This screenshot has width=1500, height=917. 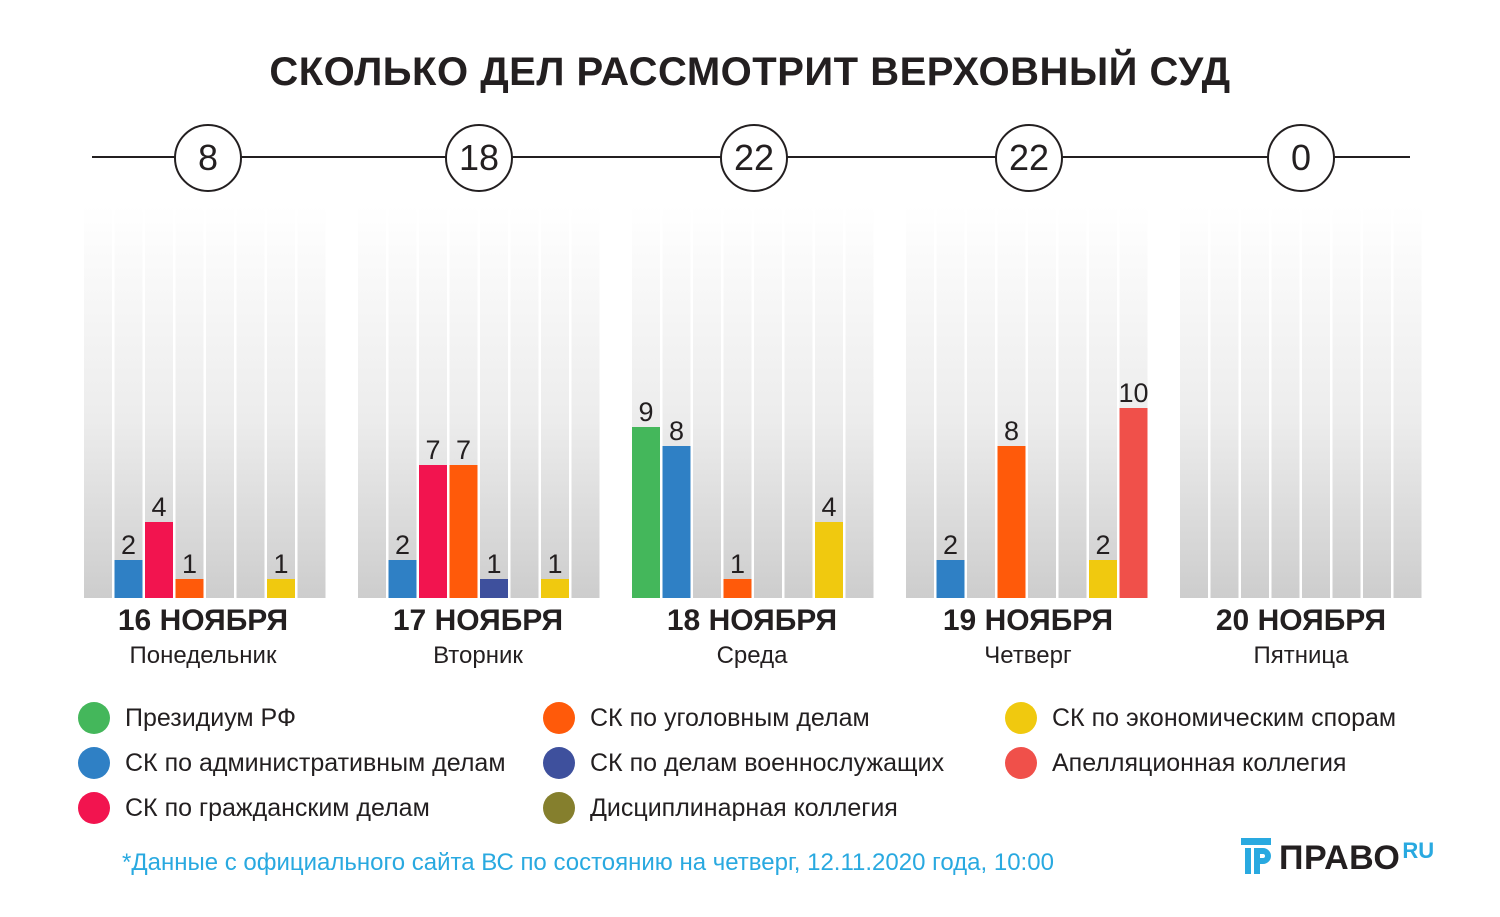 What do you see at coordinates (479, 158) in the screenshot?
I see `day-total-circle: 18` at bounding box center [479, 158].